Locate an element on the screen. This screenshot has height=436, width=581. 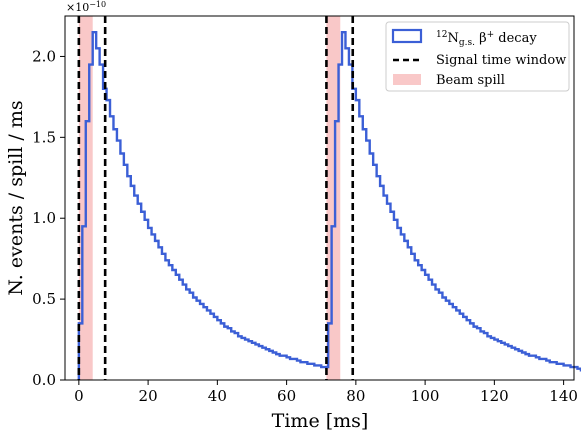
legend-histogram-label: 12Ng.s. β+ decay is located at coordinates (486, 39).